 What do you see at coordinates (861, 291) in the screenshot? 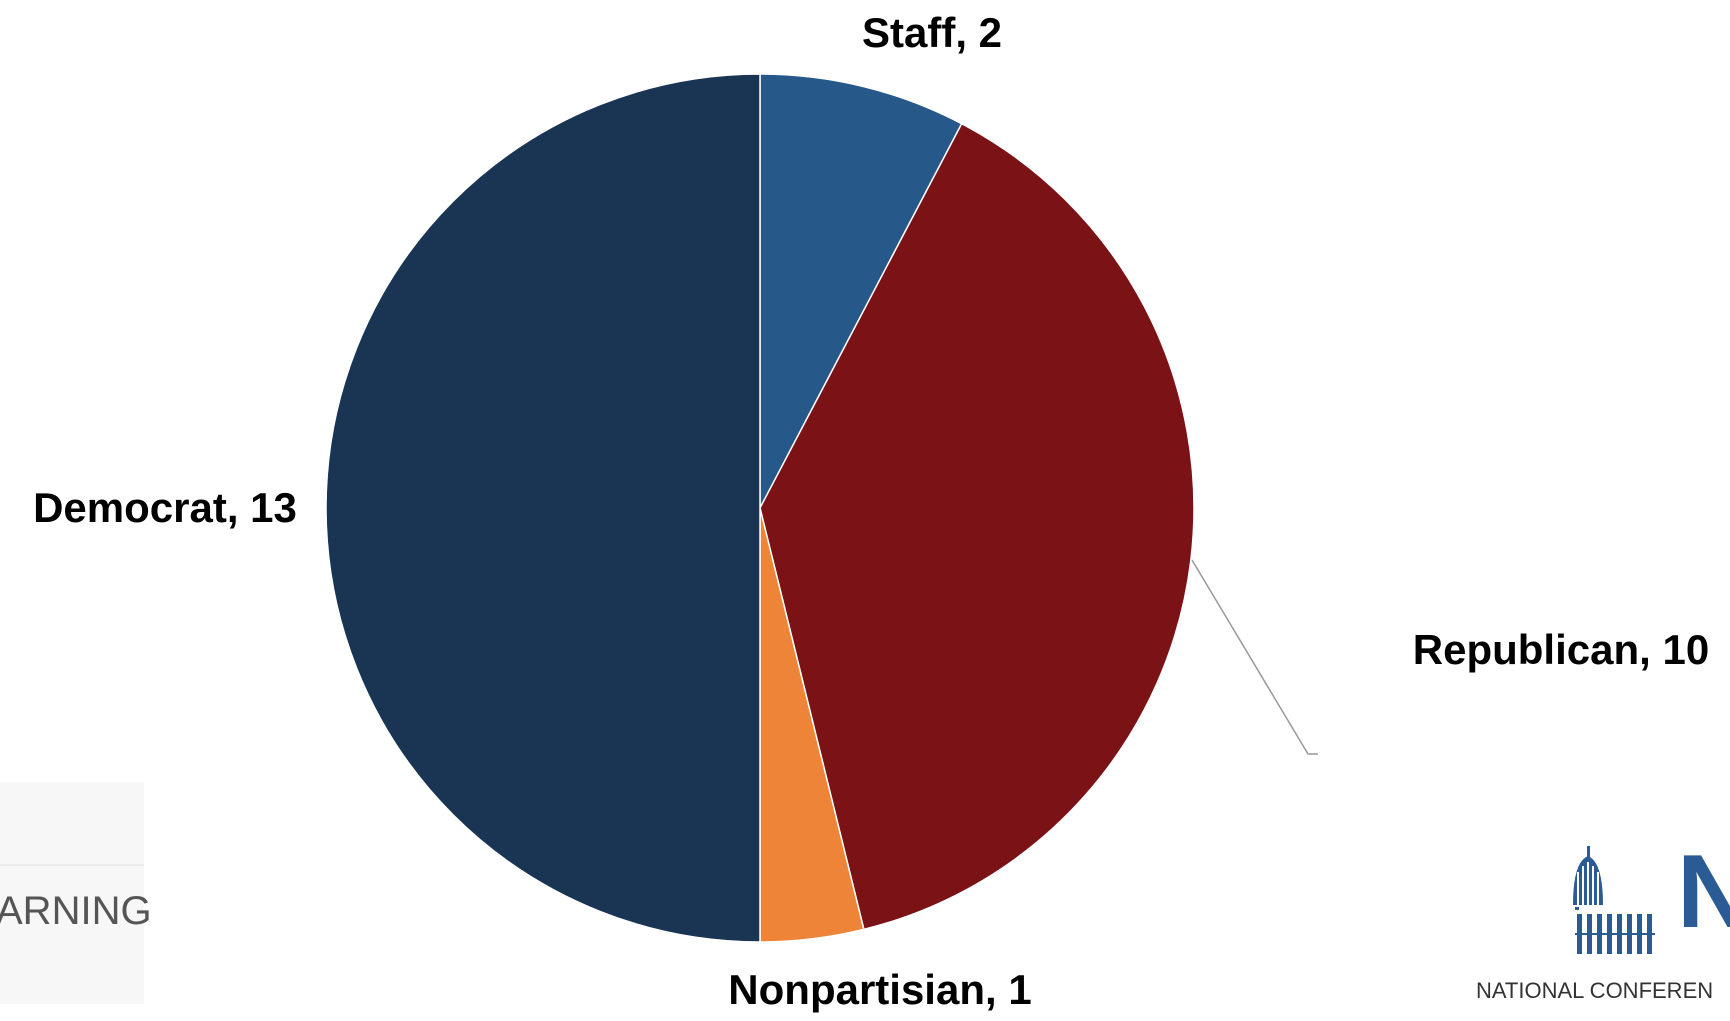
I see `pie-slice` at bounding box center [861, 291].